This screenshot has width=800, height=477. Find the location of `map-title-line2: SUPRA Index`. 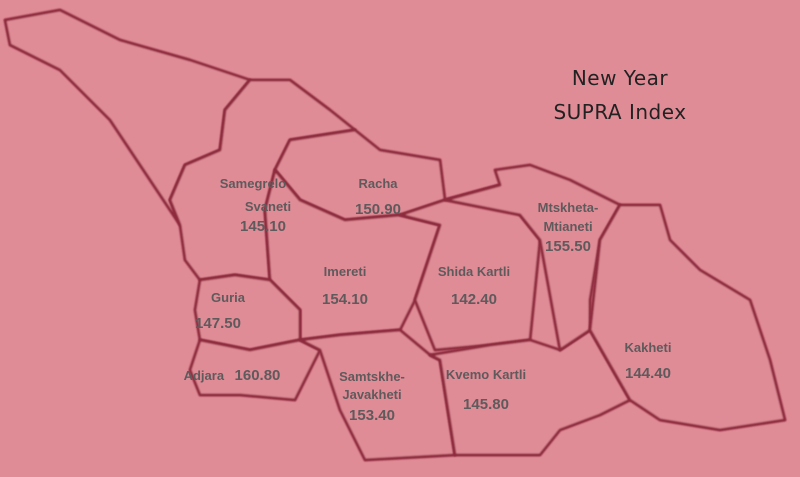

map-title-line2: SUPRA Index is located at coordinates (620, 112).